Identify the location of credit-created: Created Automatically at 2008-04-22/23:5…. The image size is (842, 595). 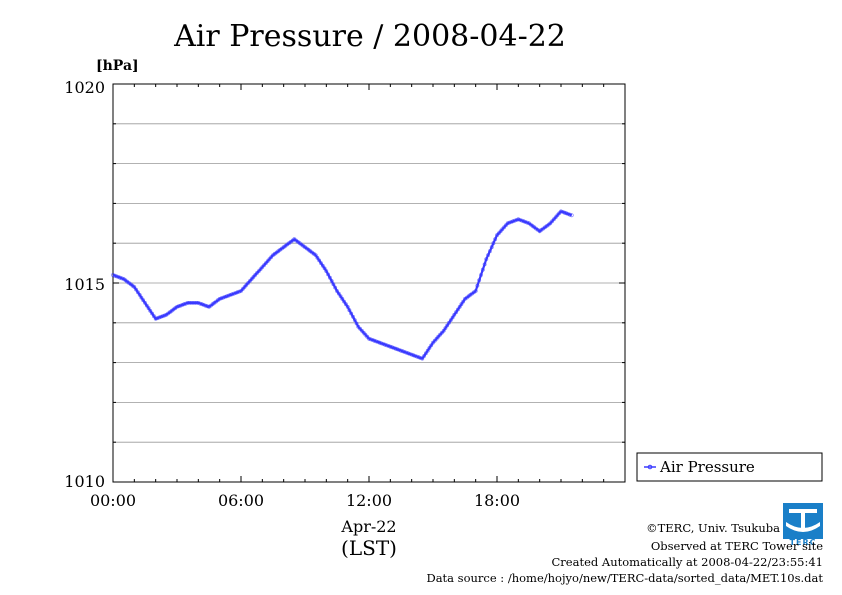
(688, 562).